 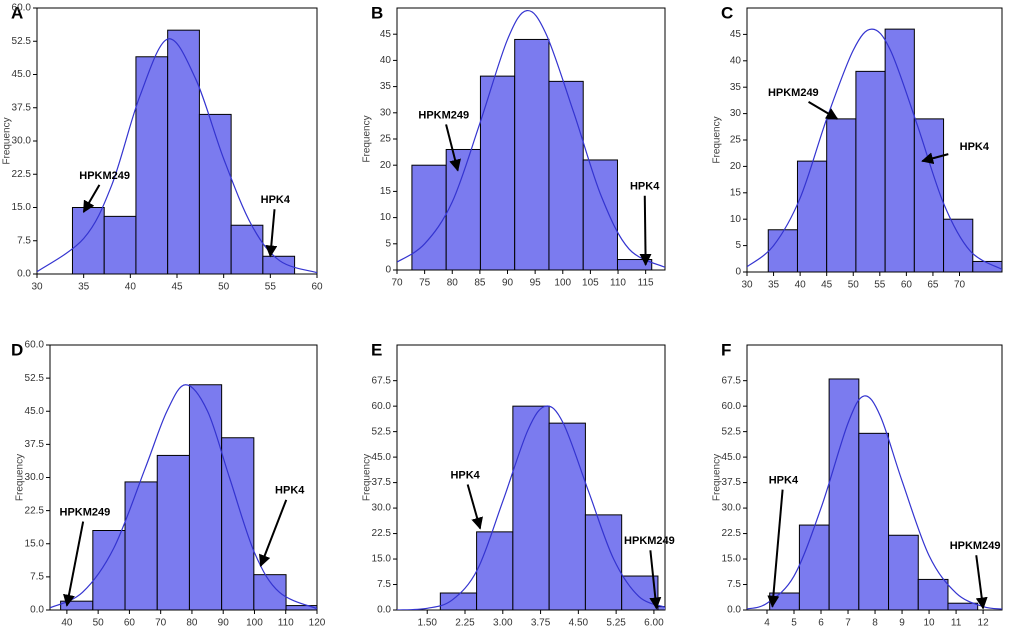 What do you see at coordinates (774, 285) in the screenshot?
I see `x-tick-label: 35` at bounding box center [774, 285].